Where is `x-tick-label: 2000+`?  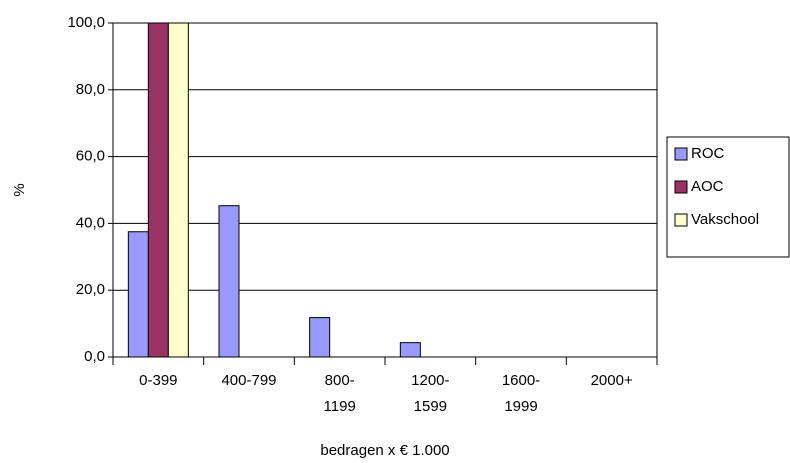
x-tick-label: 2000+ is located at coordinates (612, 380).